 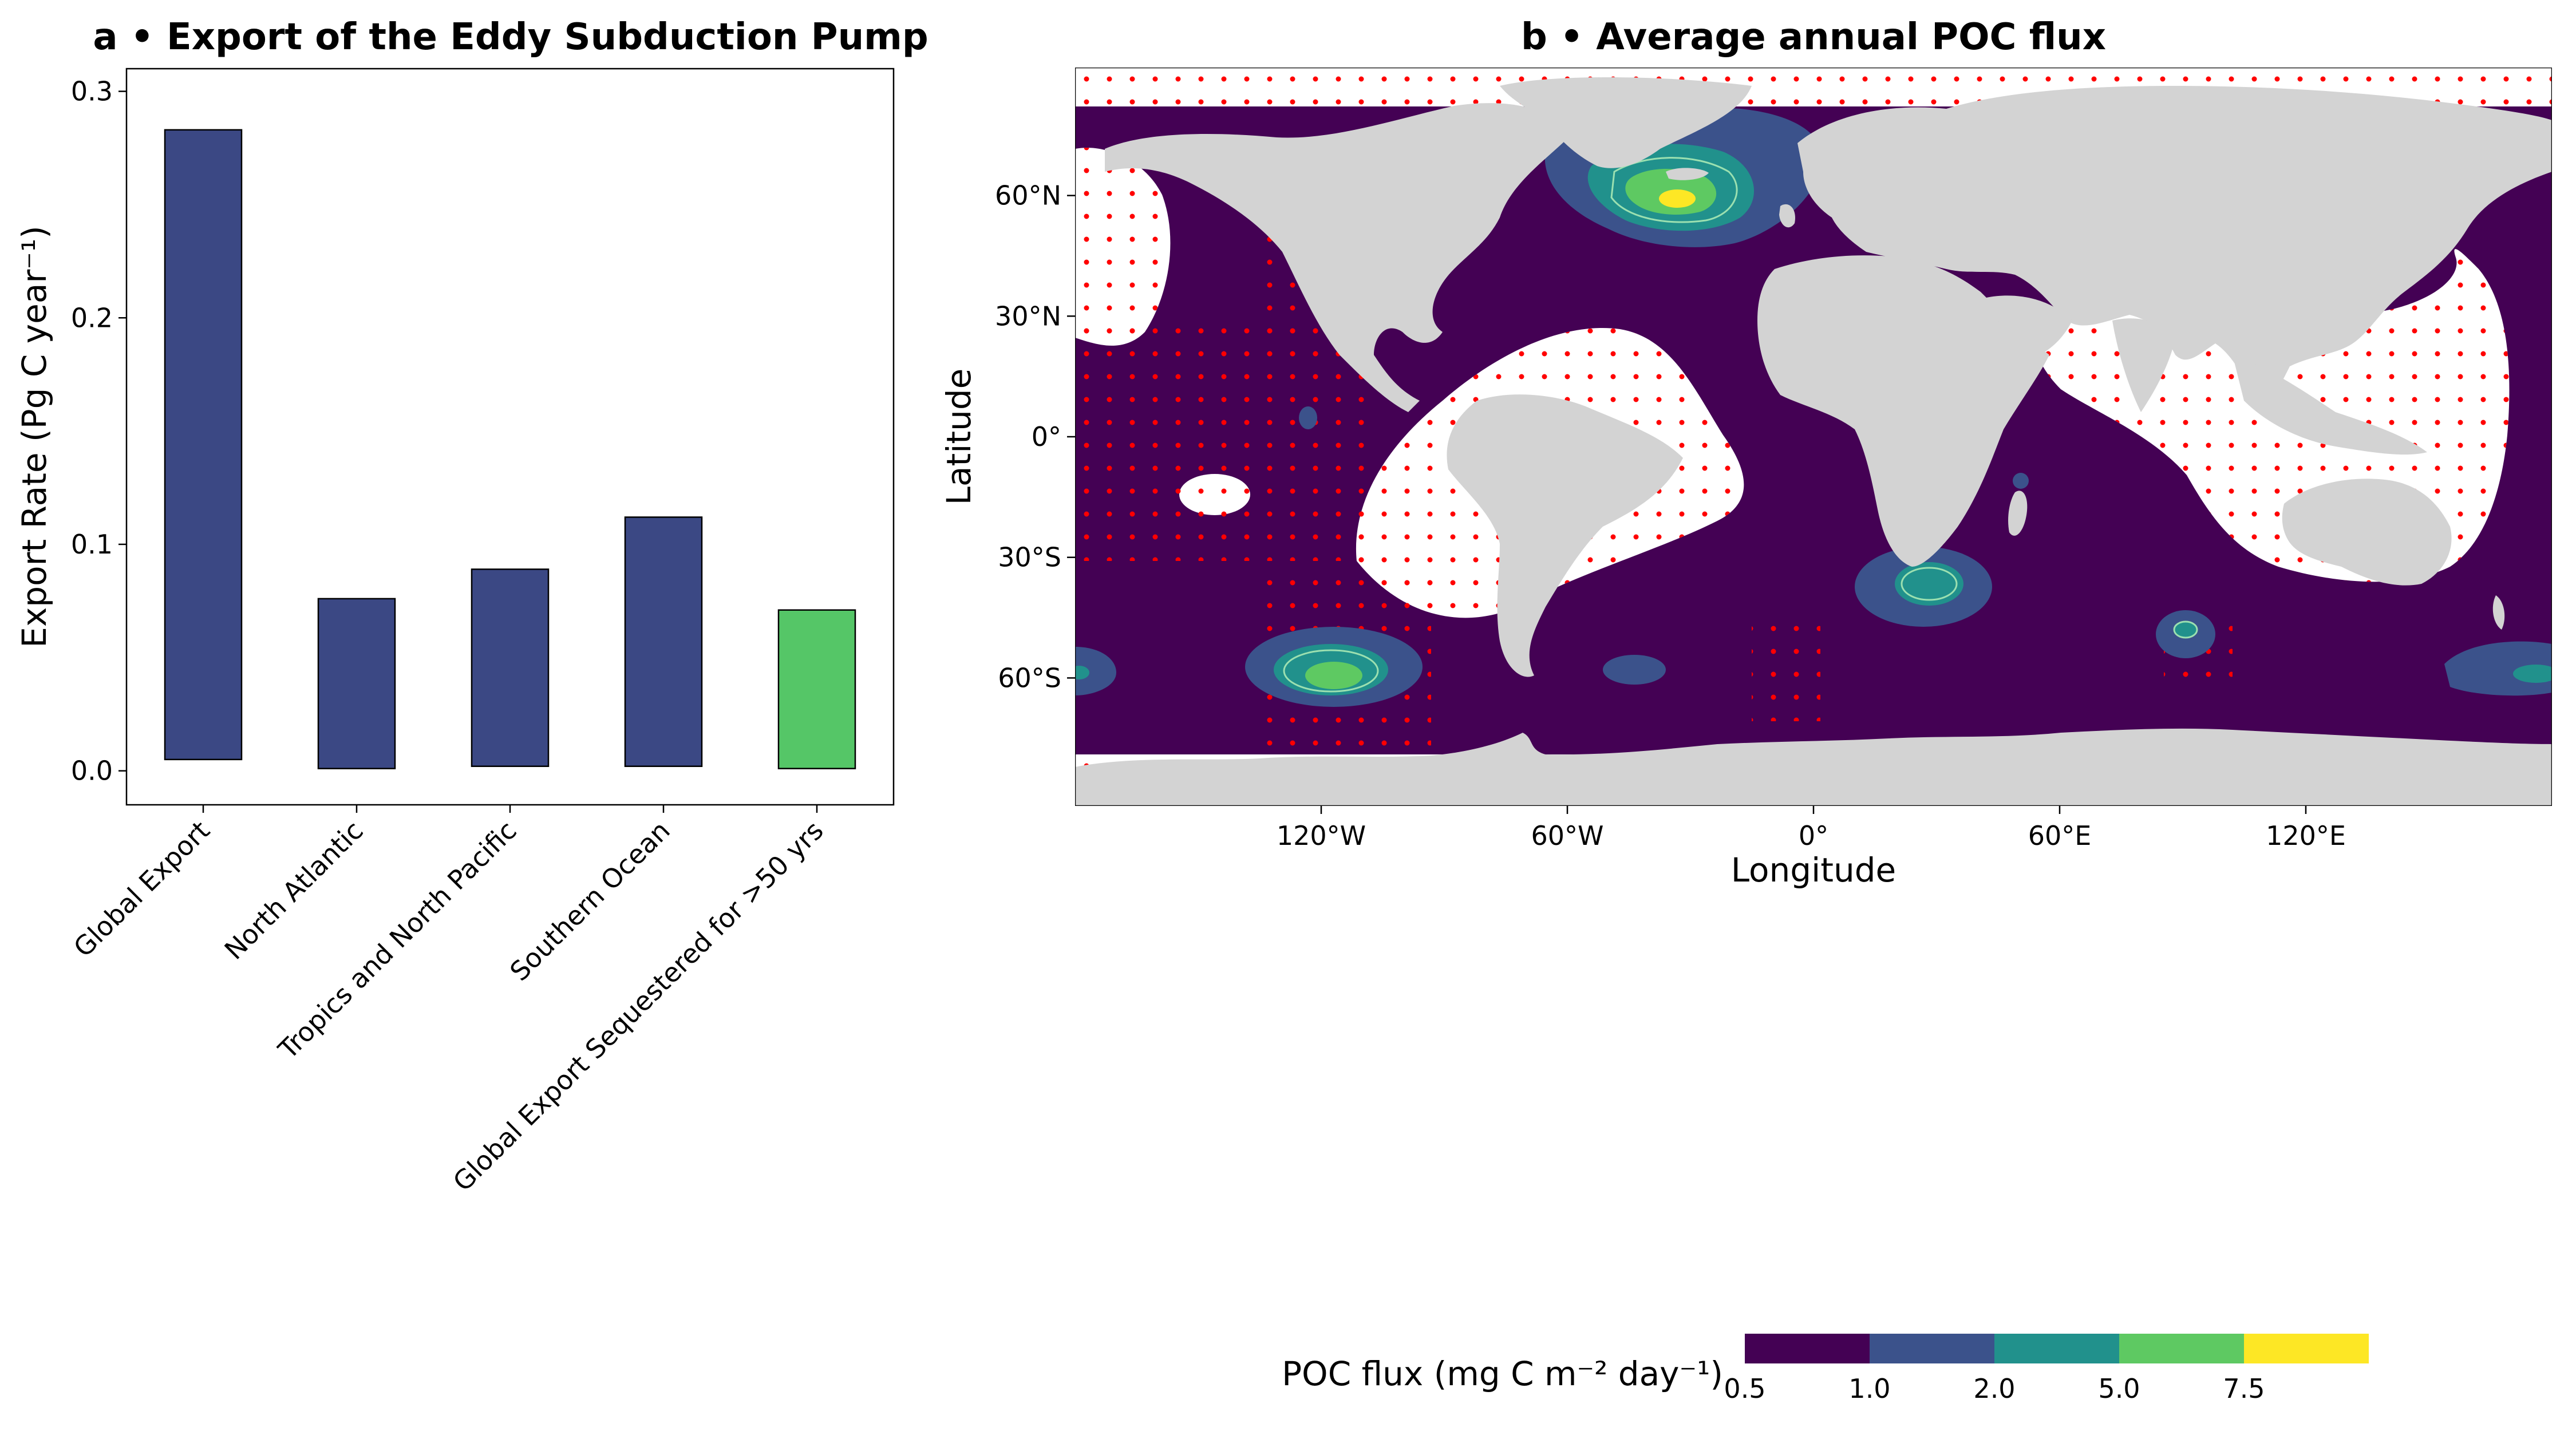 I want to click on bar-chart-title: a • Export of the Eddy Subduction Pump, so click(x=510, y=37).